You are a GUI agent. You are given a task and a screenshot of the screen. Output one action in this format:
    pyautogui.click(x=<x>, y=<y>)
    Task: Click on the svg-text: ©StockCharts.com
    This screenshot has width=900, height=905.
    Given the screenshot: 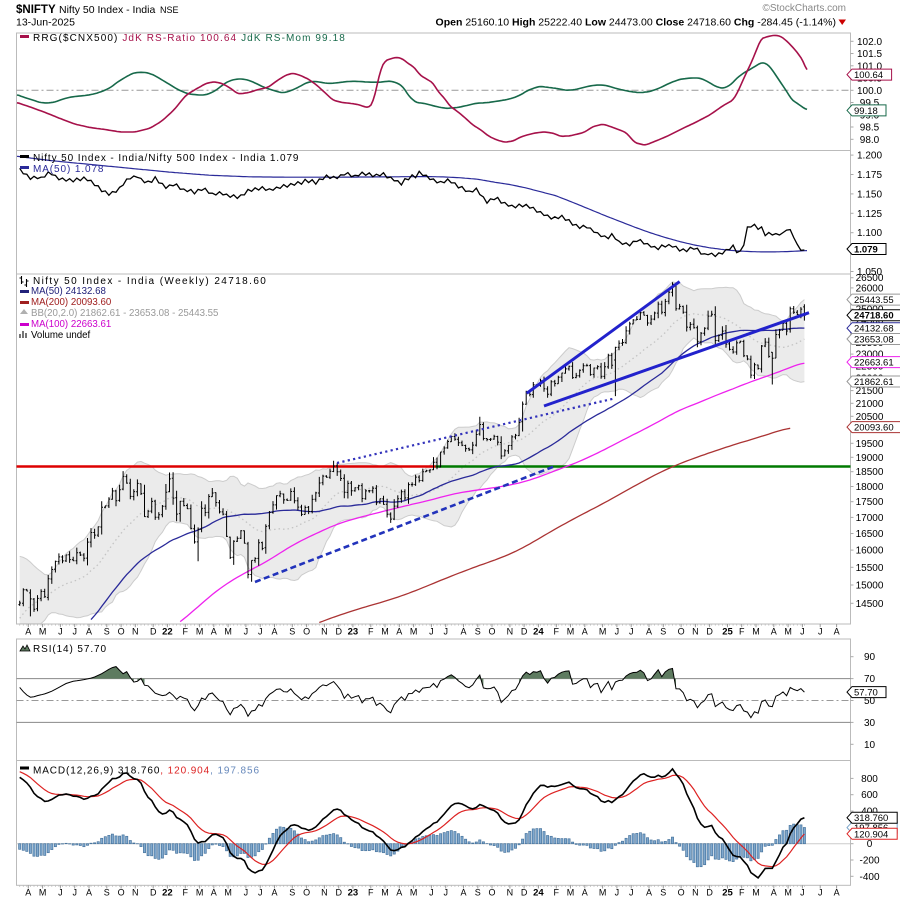 What is the action you would take?
    pyautogui.click(x=804, y=8)
    